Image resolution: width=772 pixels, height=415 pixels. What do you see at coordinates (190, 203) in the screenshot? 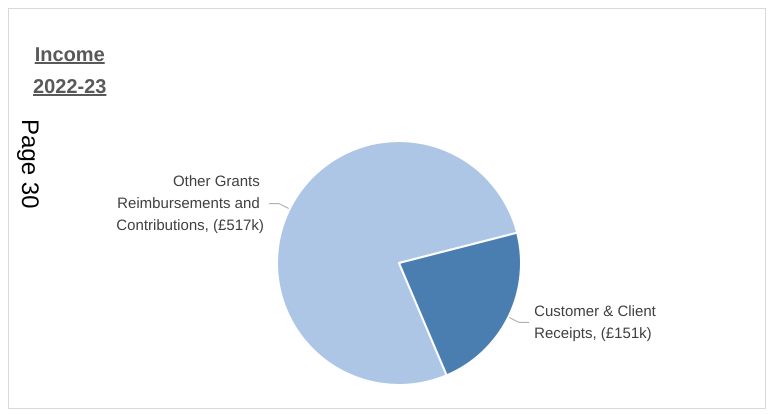
I see `slice-label: Other Grants Reimbursements and Contributions, (£517k)` at bounding box center [190, 203].